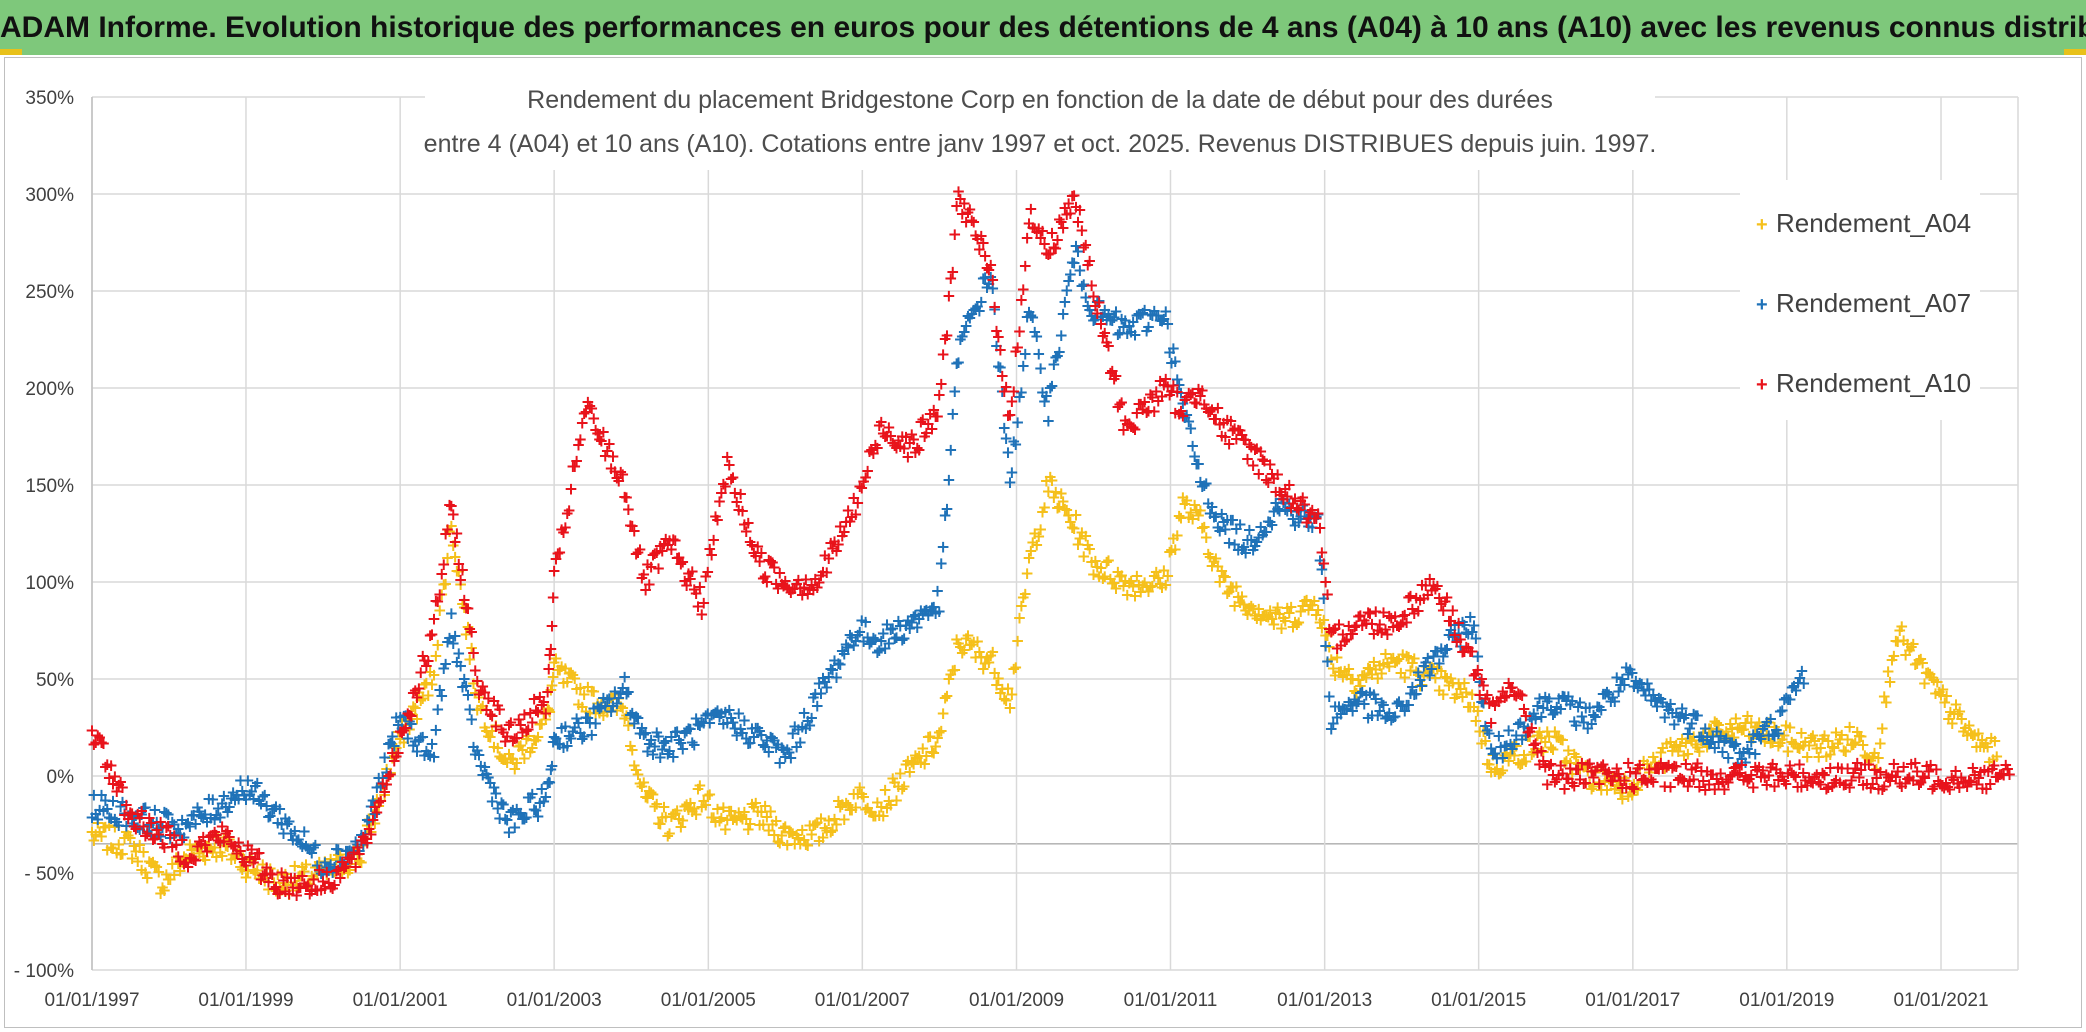 The height and width of the screenshot is (1032, 2086). What do you see at coordinates (1873, 383) in the screenshot?
I see `legend-label-a10: Rendement_A10` at bounding box center [1873, 383].